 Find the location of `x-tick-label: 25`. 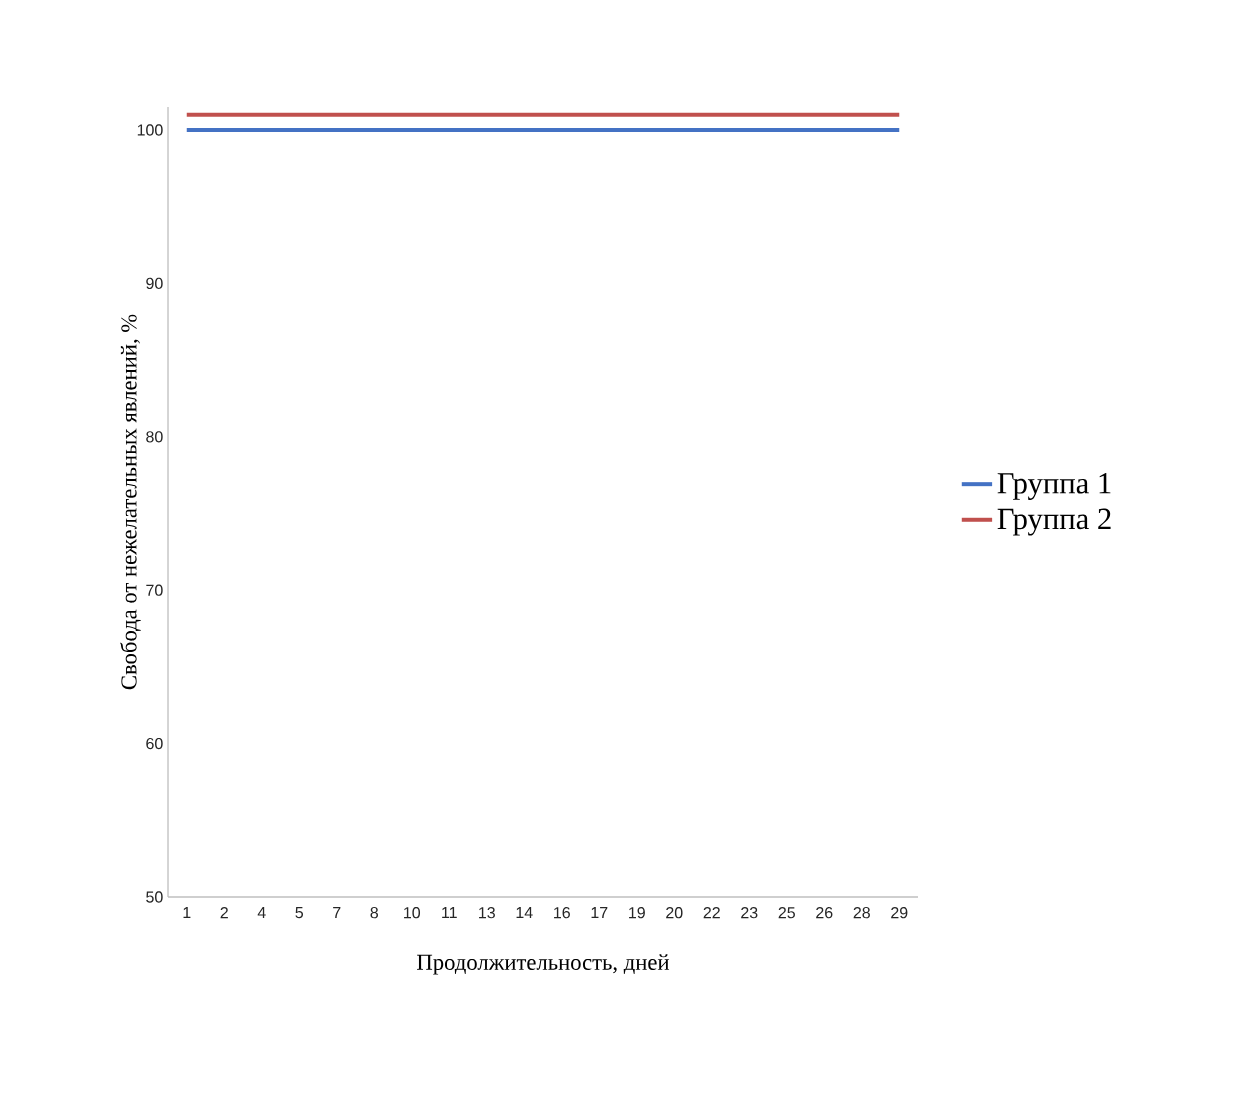

x-tick-label: 25 is located at coordinates (786, 913).